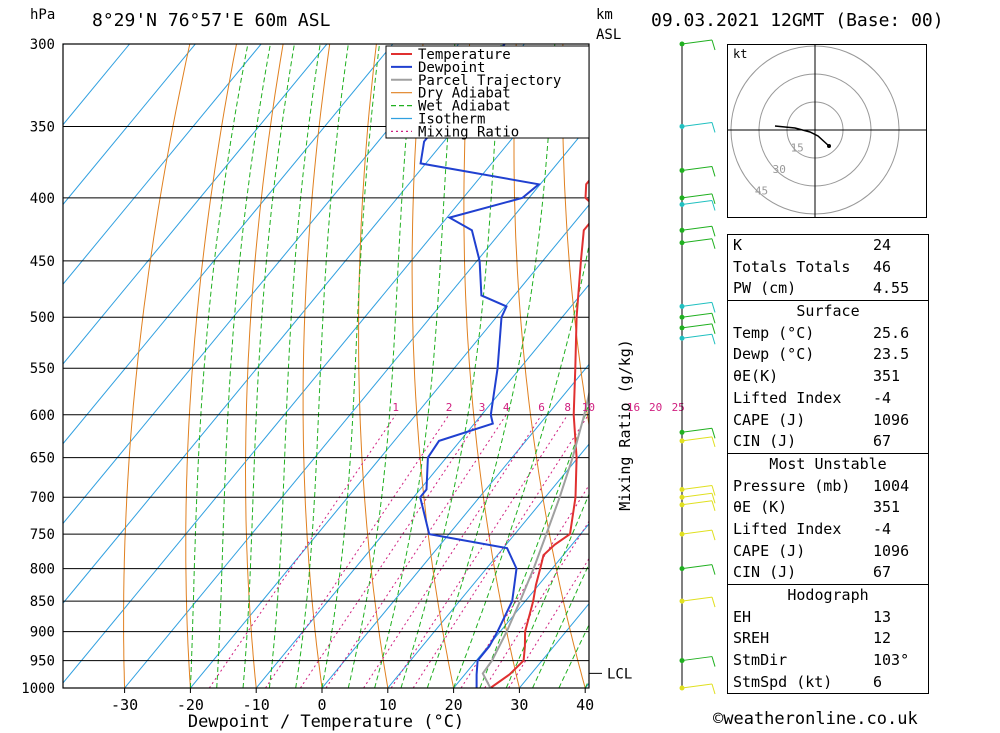  I want to click on index-row: Totals Totals 46, so click(828, 268).